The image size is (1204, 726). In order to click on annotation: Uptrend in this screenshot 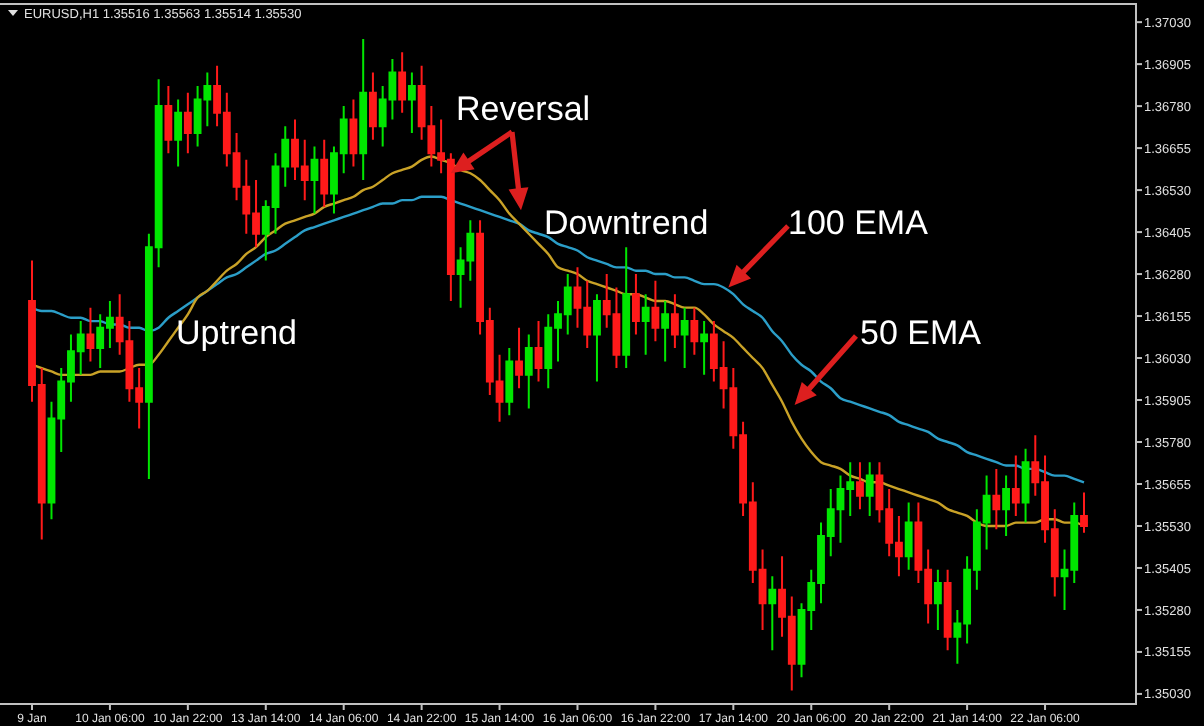, I will do `click(236, 333)`.